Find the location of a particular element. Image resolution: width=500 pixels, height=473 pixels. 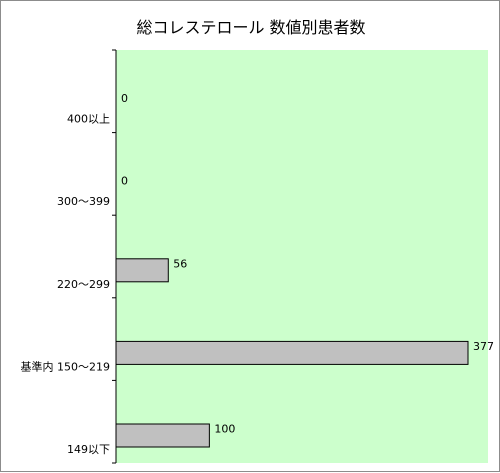

category-label: 基準内 150～219 is located at coordinates (66, 366).